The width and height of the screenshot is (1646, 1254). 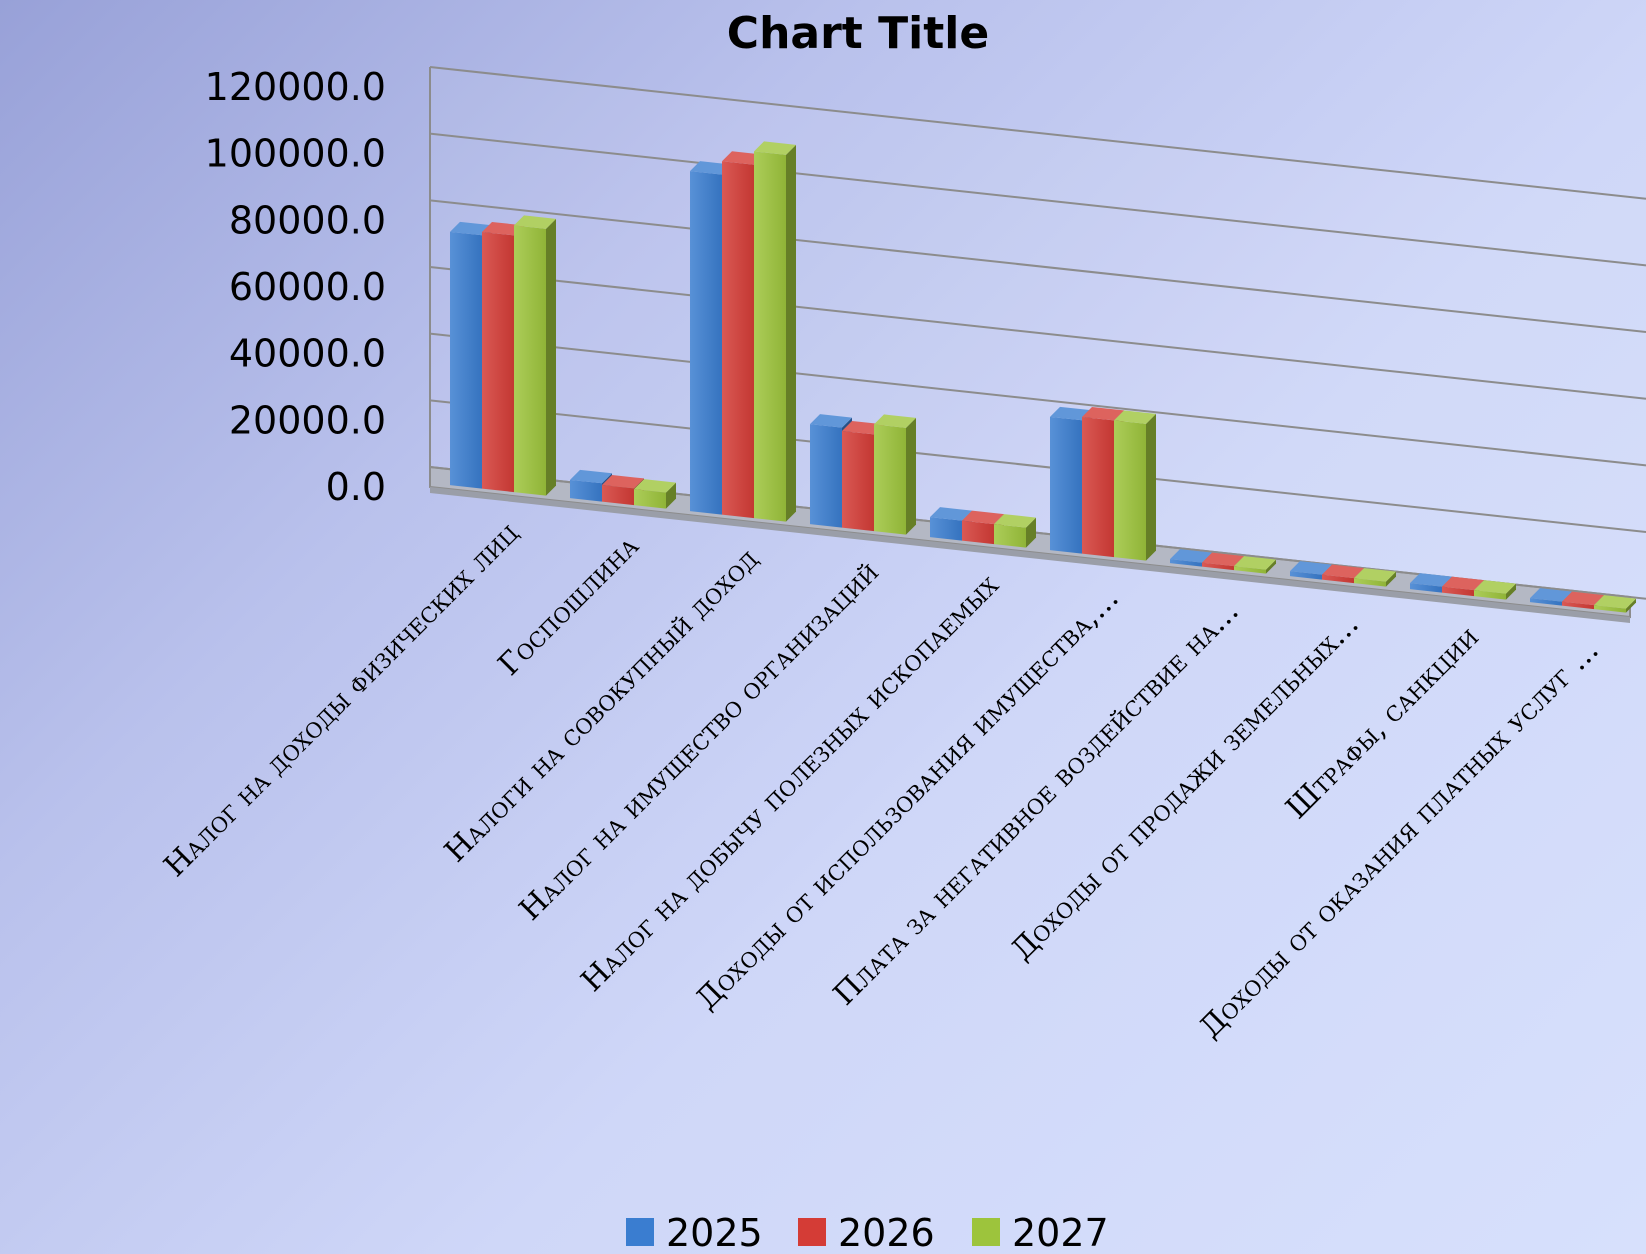 I want to click on legend-item: 2025, so click(x=694, y=1232).